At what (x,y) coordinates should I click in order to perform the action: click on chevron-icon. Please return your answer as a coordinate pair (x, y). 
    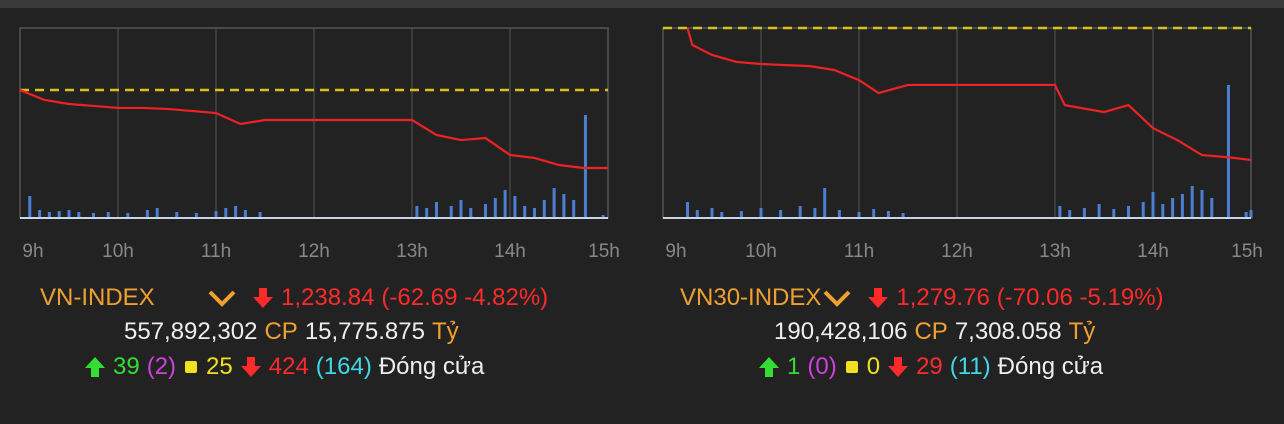
    Looking at the image, I should click on (837, 298).